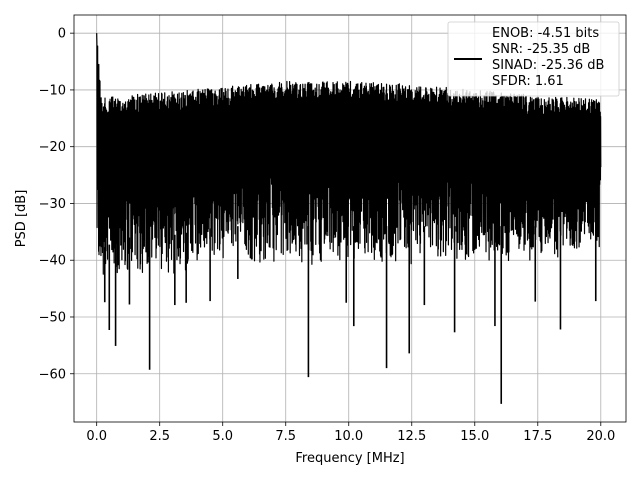  Describe the element at coordinates (285, 436) in the screenshot. I see `x-tick-label: 7.5` at that location.